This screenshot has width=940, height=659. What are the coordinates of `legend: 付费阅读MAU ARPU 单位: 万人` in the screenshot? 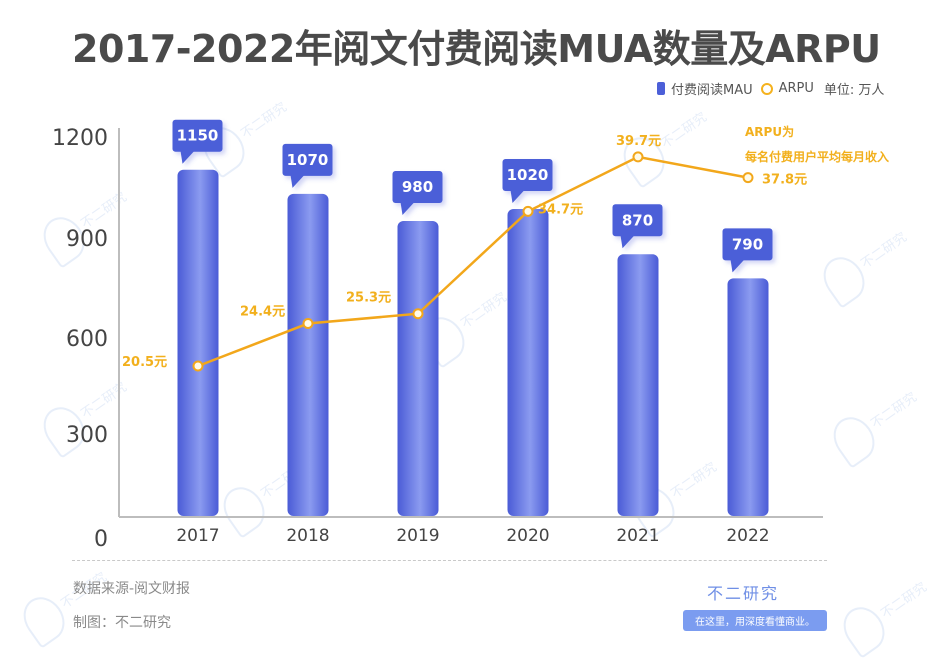 It's located at (770, 88).